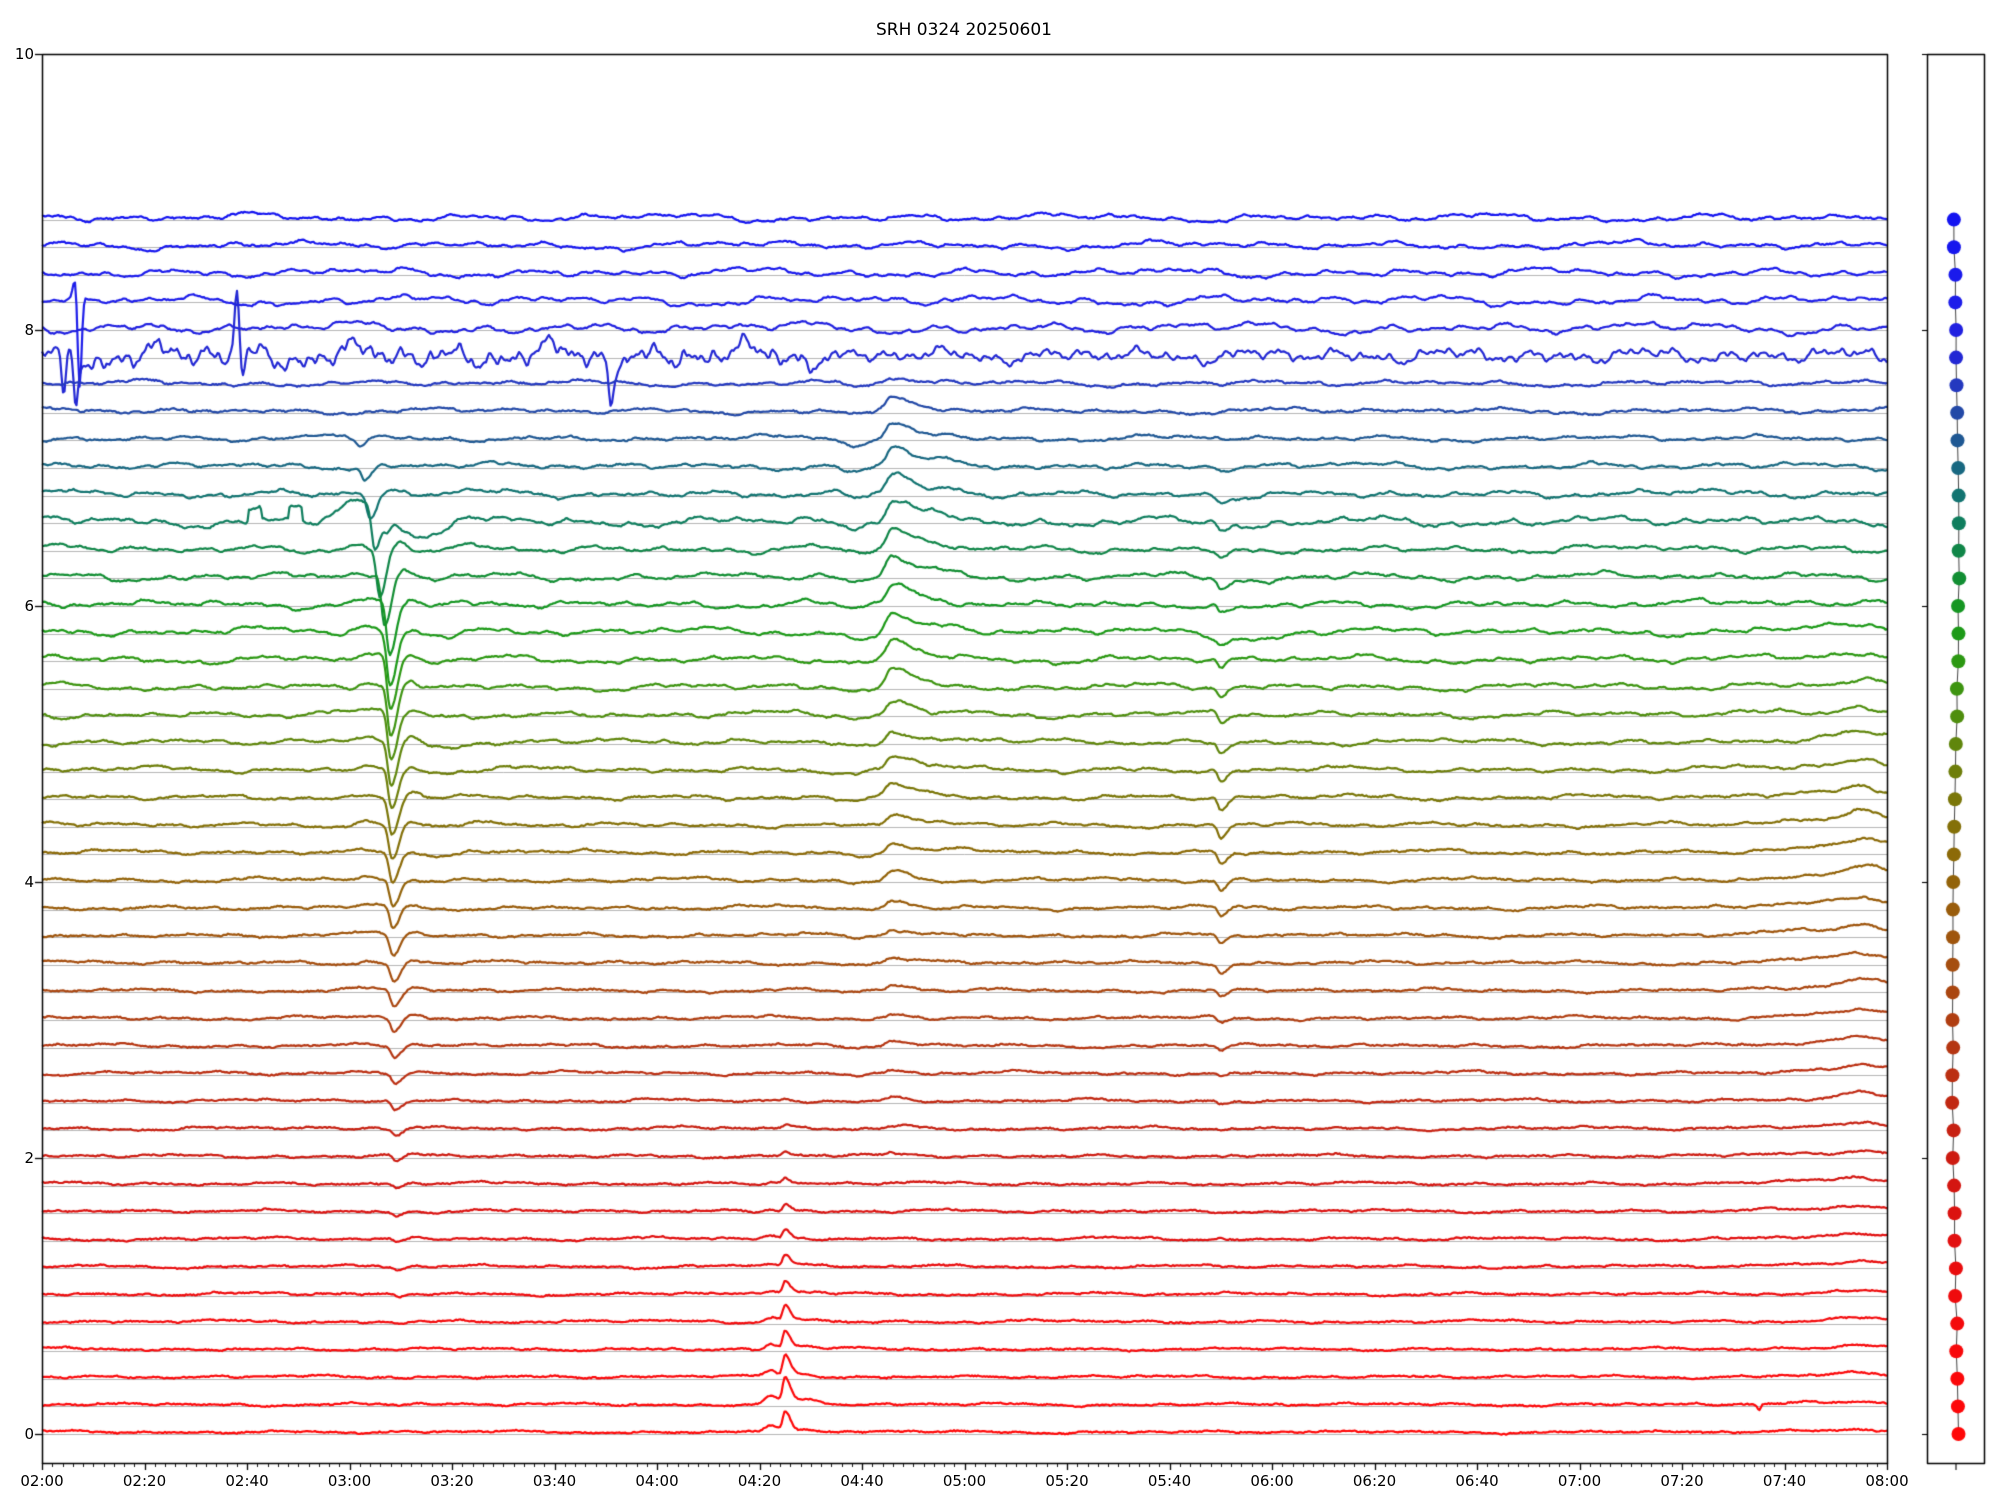 This screenshot has width=2000, height=1500. What do you see at coordinates (349, 1481) in the screenshot?
I see `x-tick-label: 03:00` at bounding box center [349, 1481].